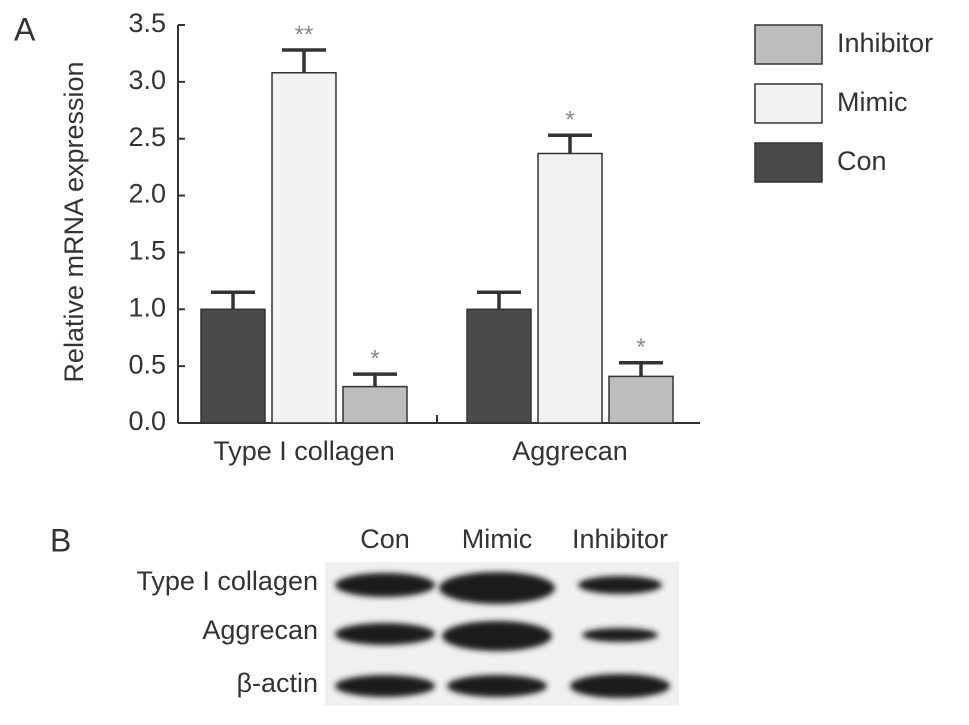  Describe the element at coordinates (872, 102) in the screenshot. I see `legend-label: Mimic` at that location.